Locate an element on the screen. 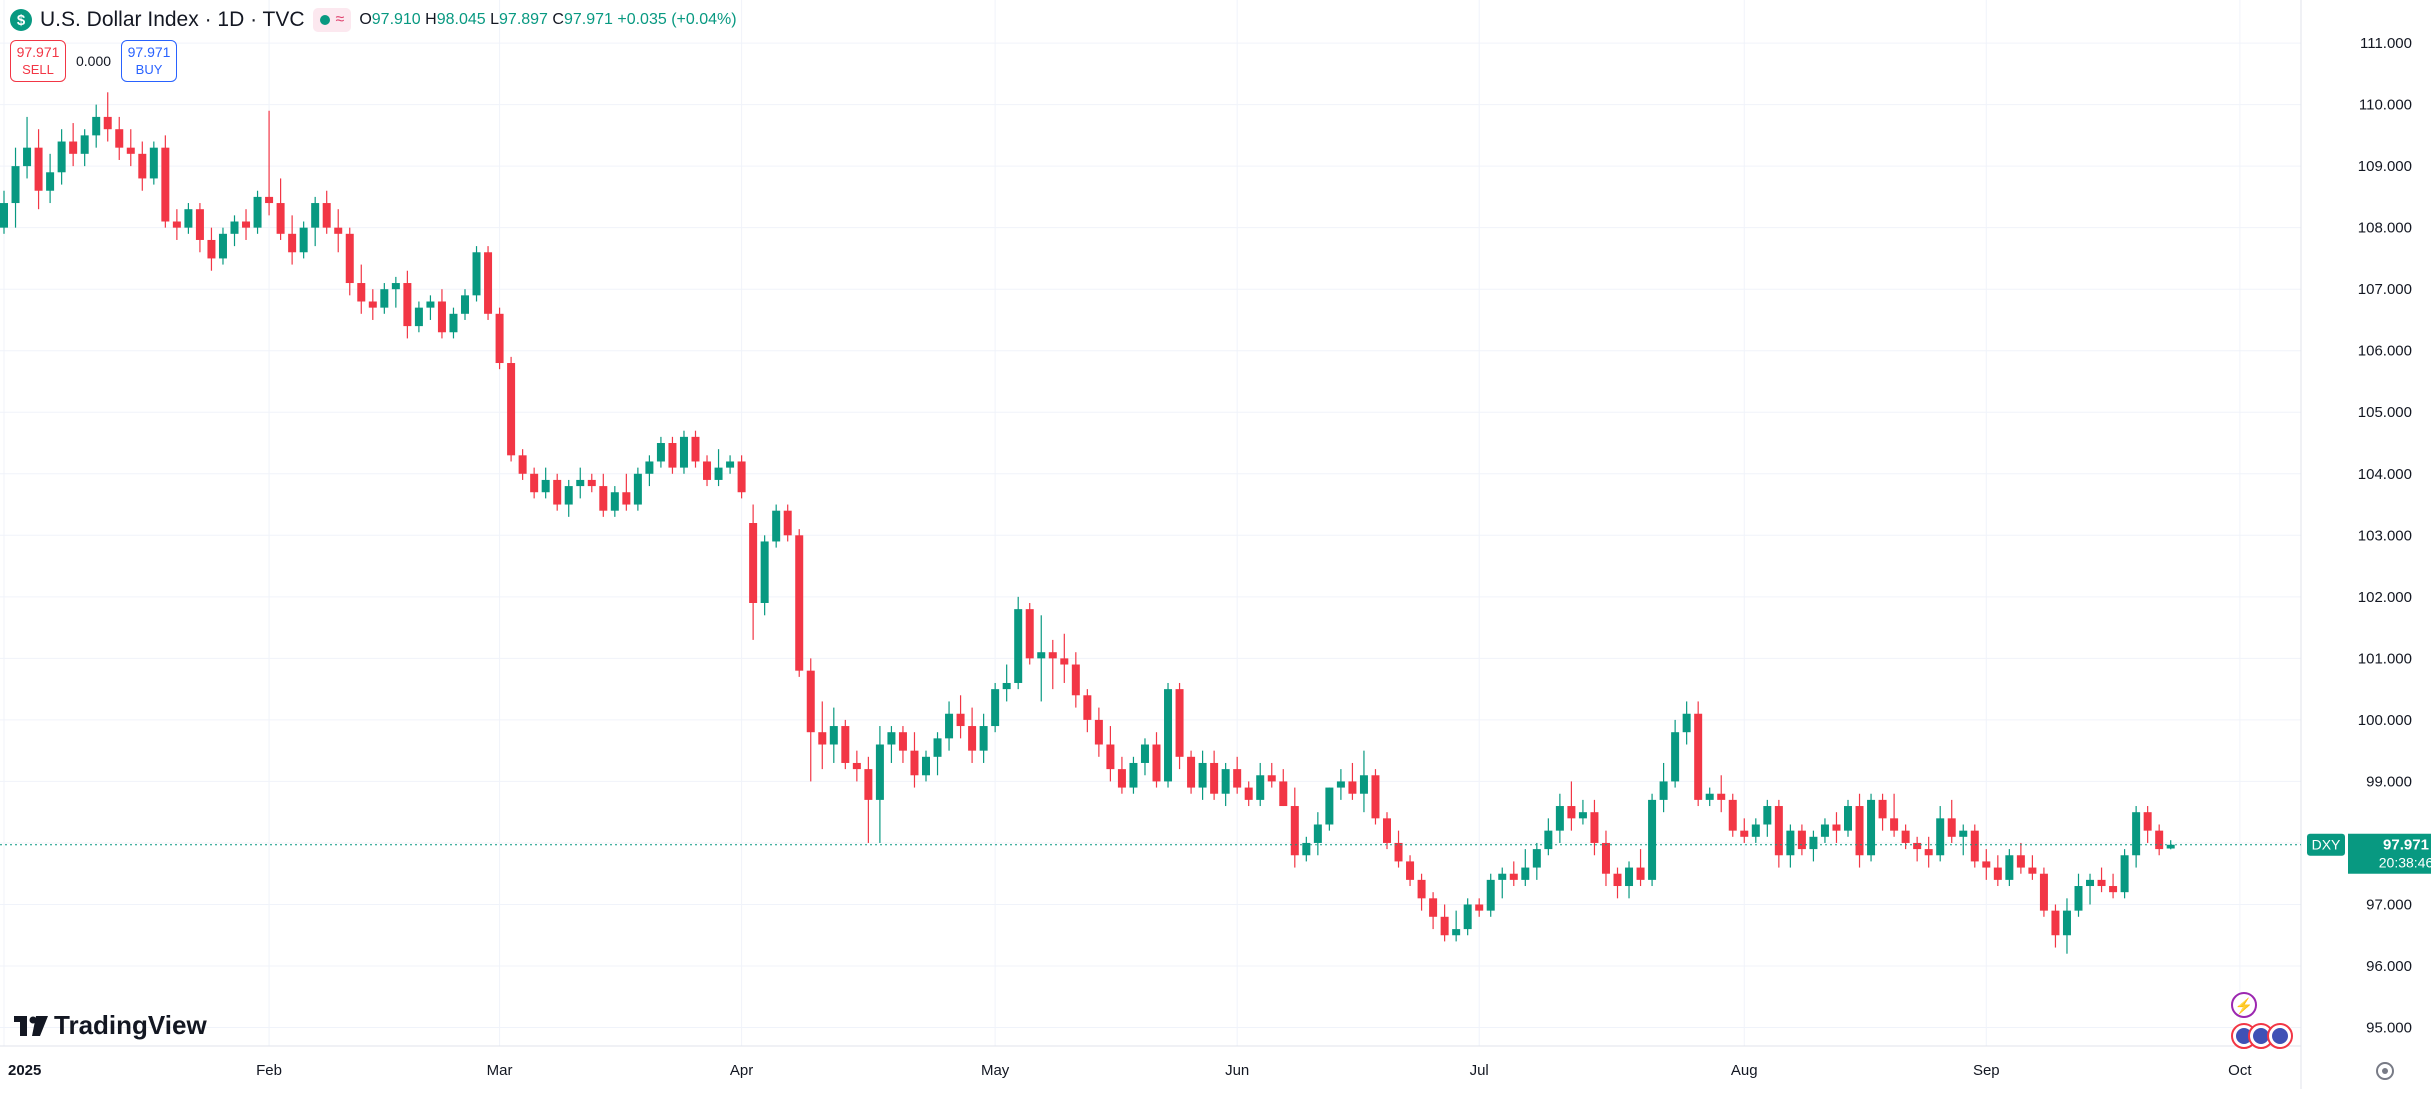 The width and height of the screenshot is (2431, 1094). buy-price: 97.971 is located at coordinates (149, 52).